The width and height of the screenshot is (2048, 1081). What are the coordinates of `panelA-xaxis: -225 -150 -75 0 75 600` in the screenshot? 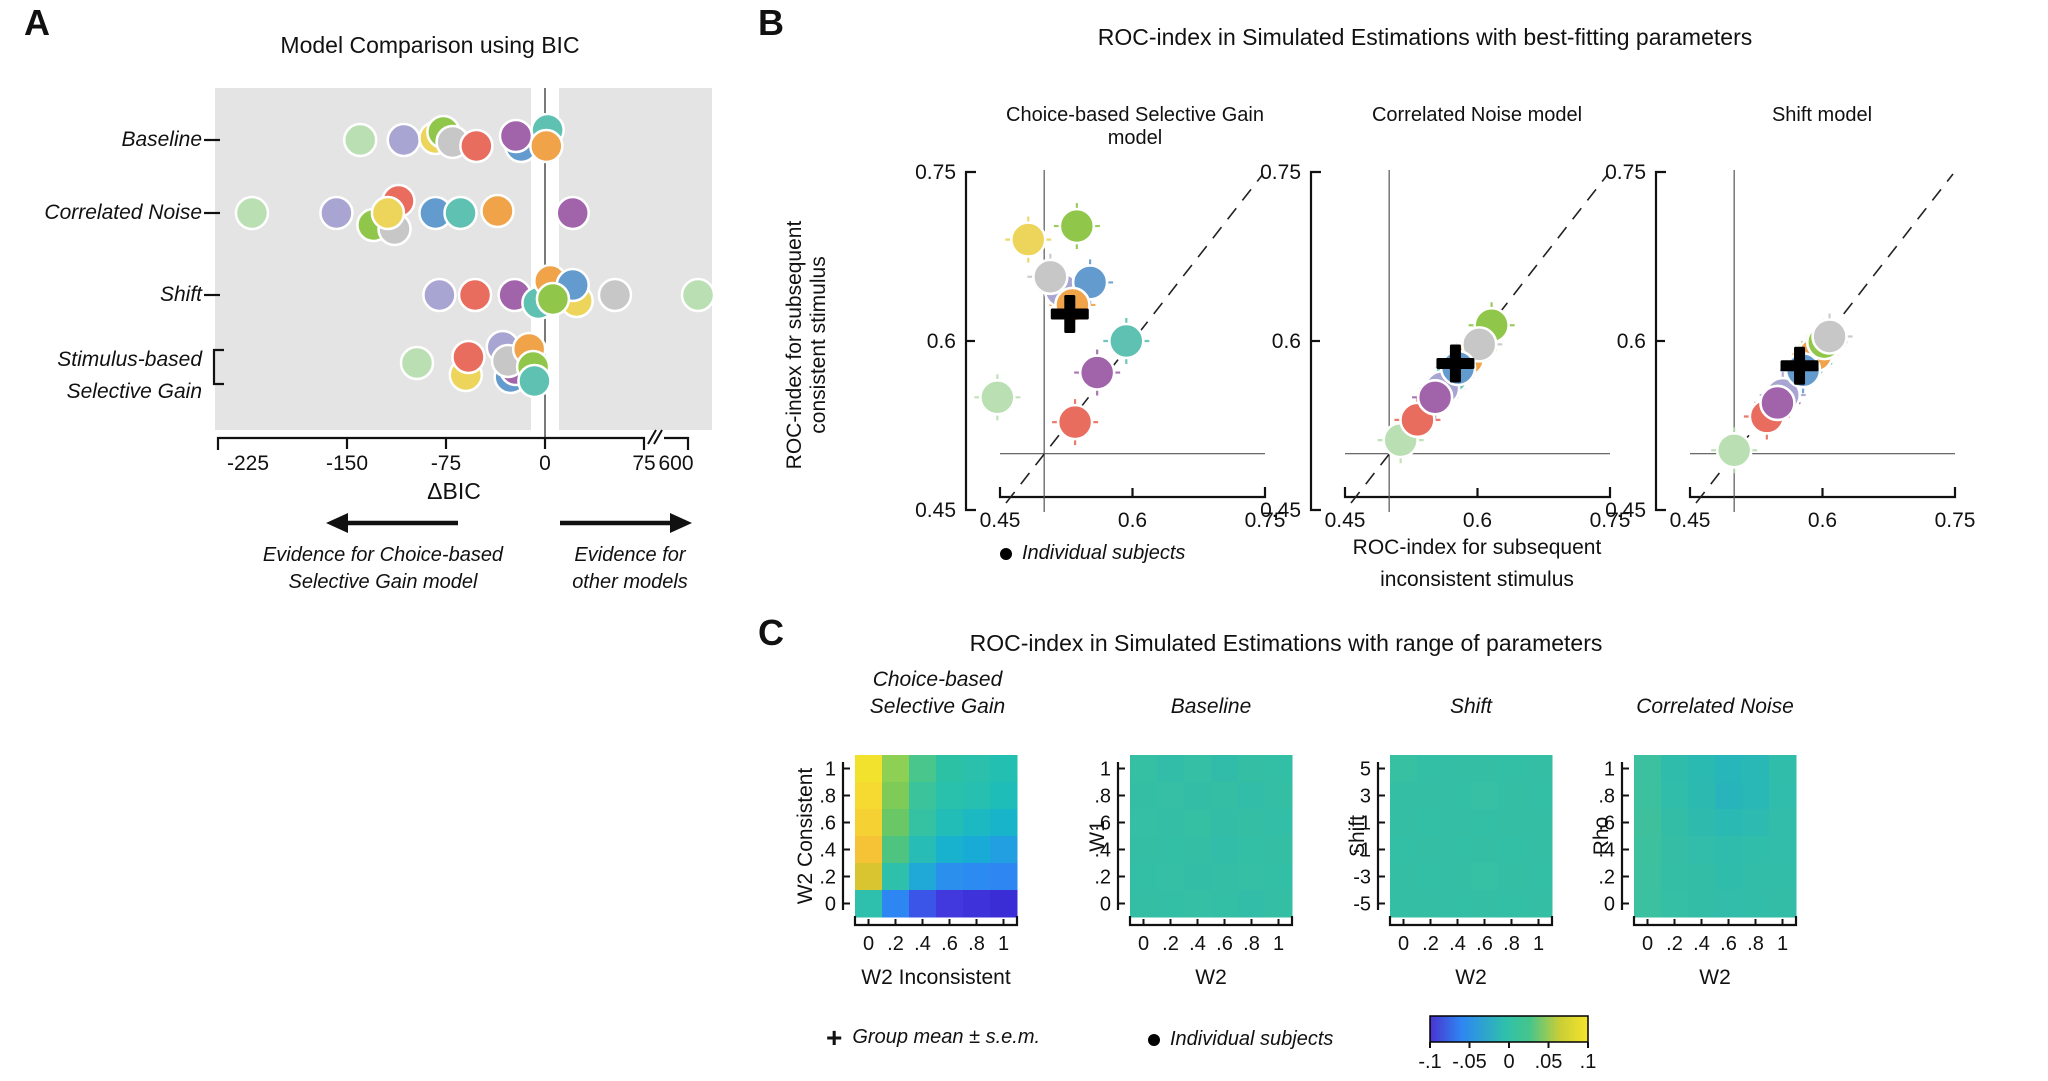 It's located at (455, 452).